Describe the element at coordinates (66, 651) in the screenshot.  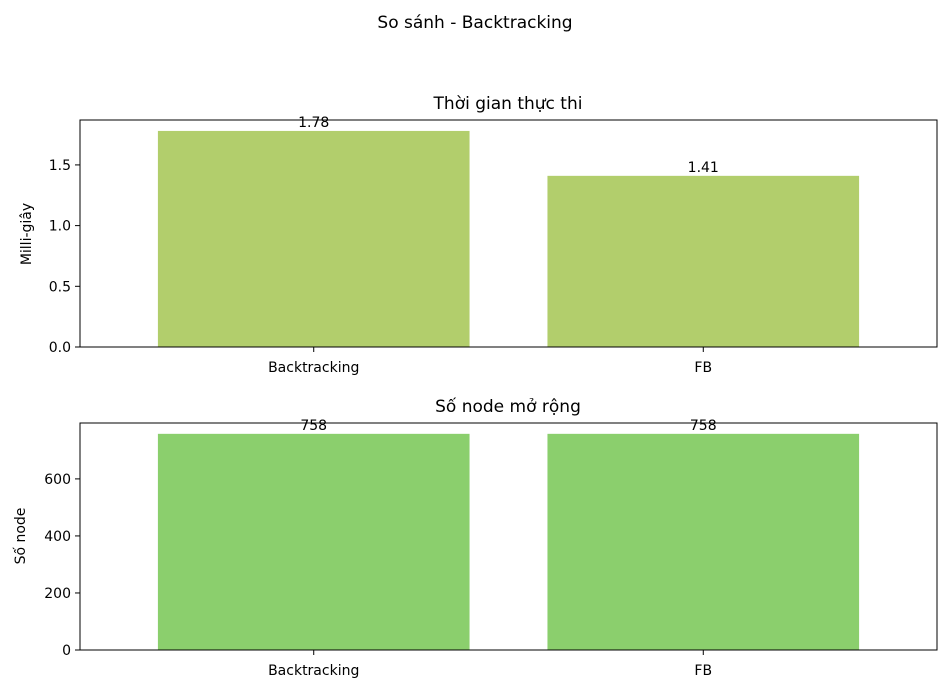
I see `y-tick-label: 0` at that location.